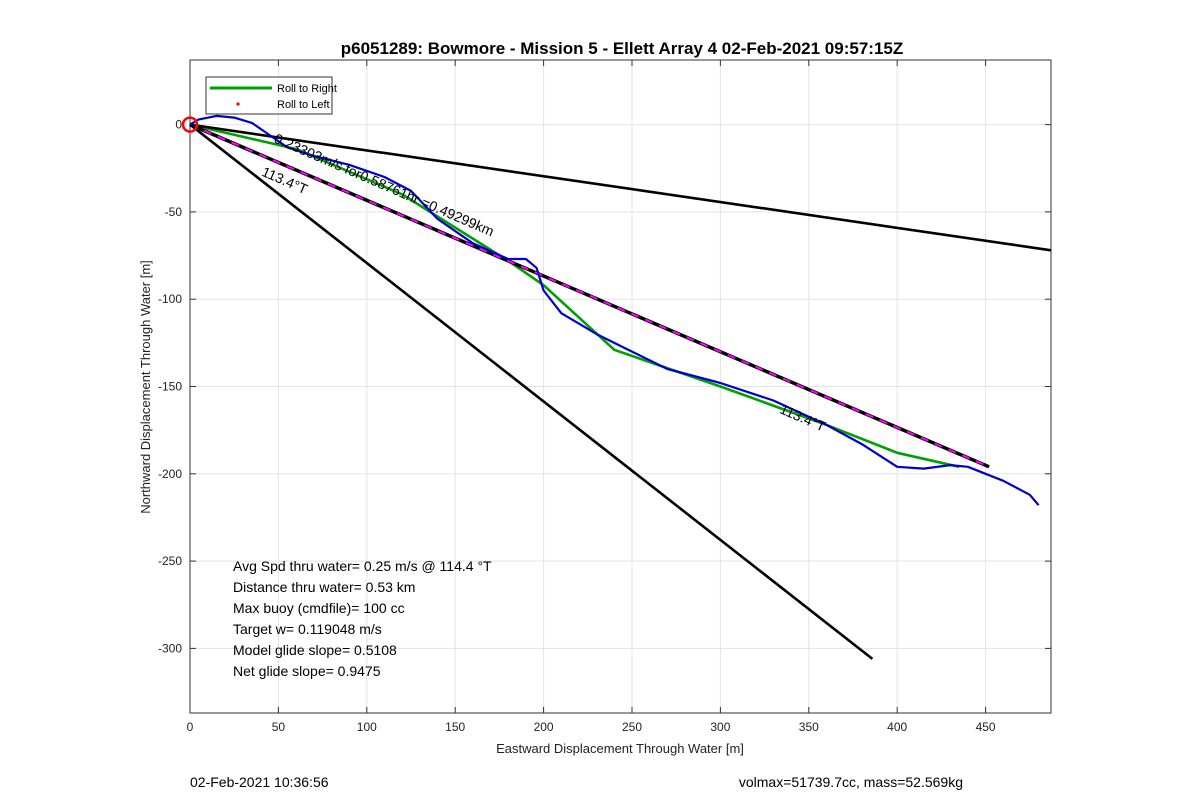 The width and height of the screenshot is (1200, 804). I want to click on x-tick-label: 250, so click(632, 727).